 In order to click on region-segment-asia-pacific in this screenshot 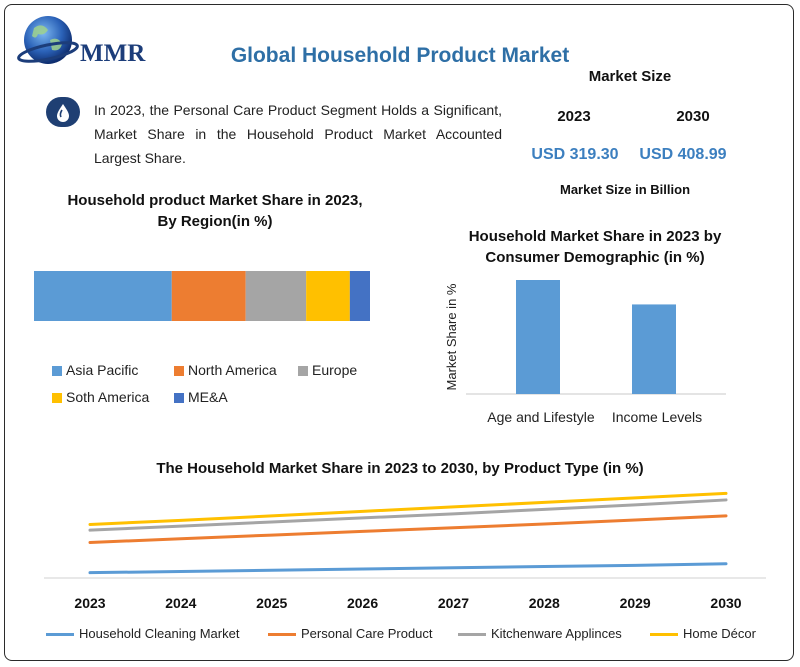, I will do `click(103, 296)`.